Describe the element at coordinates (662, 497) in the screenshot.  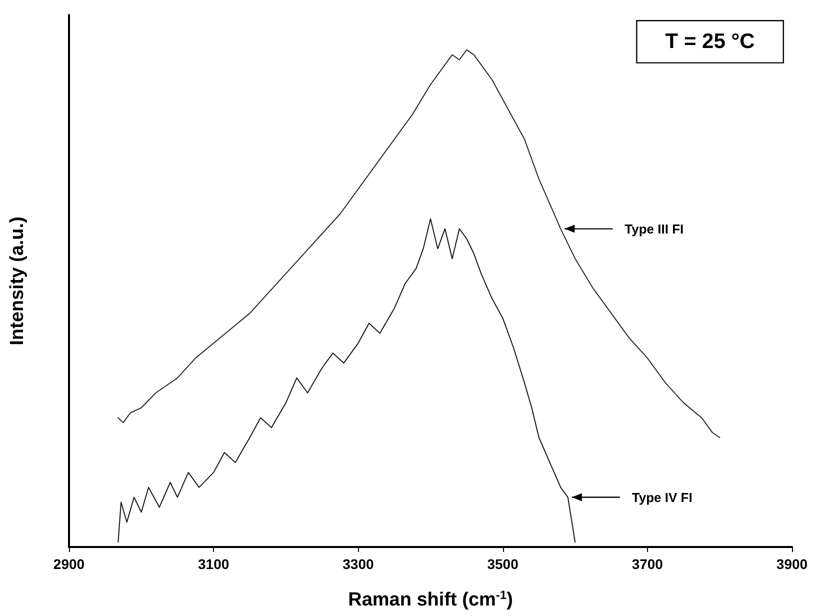
I see `annotation: Type IV FI` at that location.